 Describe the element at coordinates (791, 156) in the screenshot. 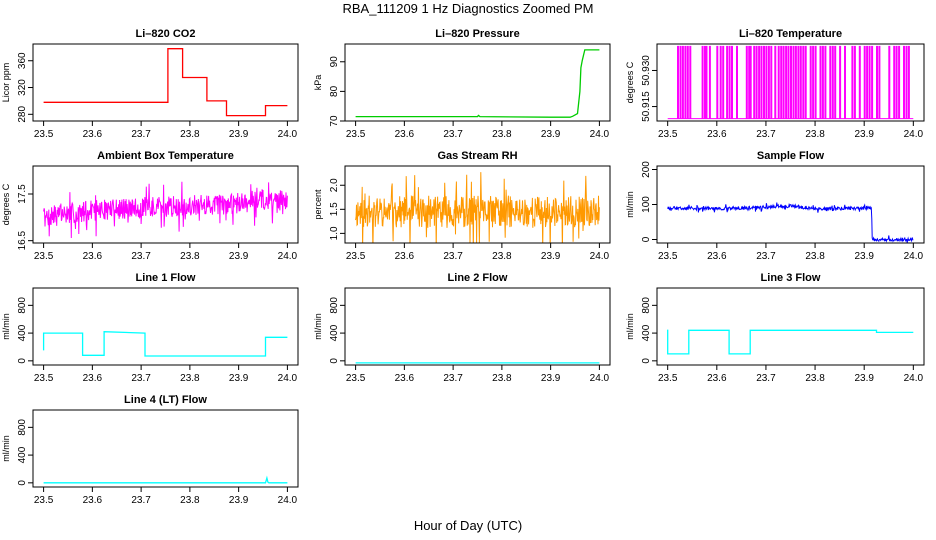

I see `chart-title: Sample Flow` at that location.